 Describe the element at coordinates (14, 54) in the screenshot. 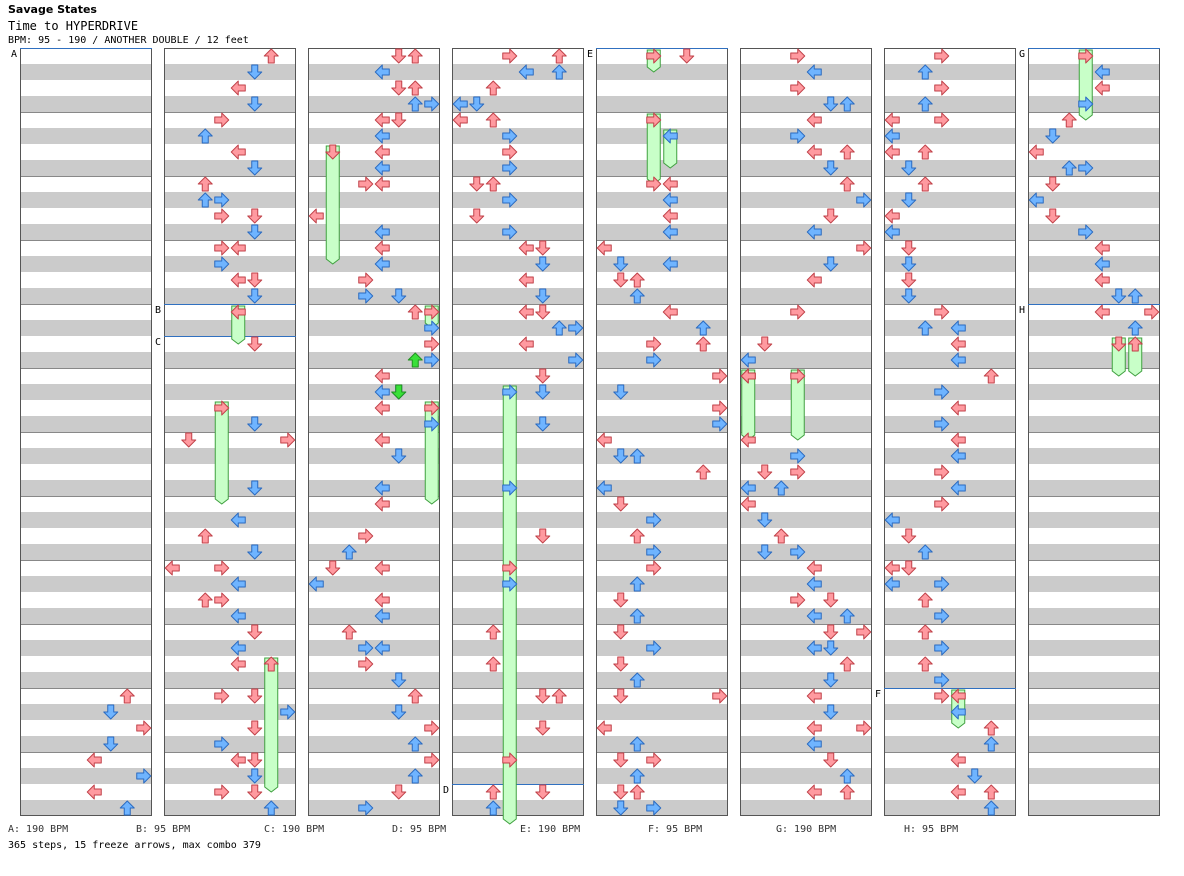

I see `section-label: A` at that location.